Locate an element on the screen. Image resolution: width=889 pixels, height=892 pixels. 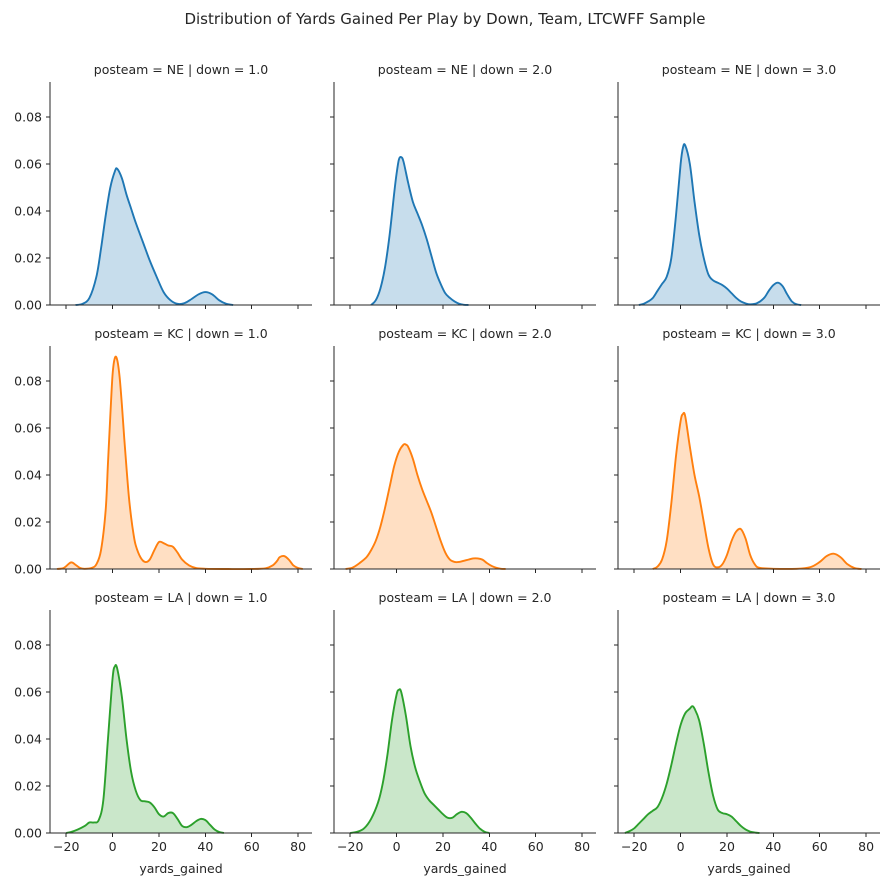
facet-panel-ne-down-2-0: posteam = NE | down = 2.0 is located at coordinates (463, 185).